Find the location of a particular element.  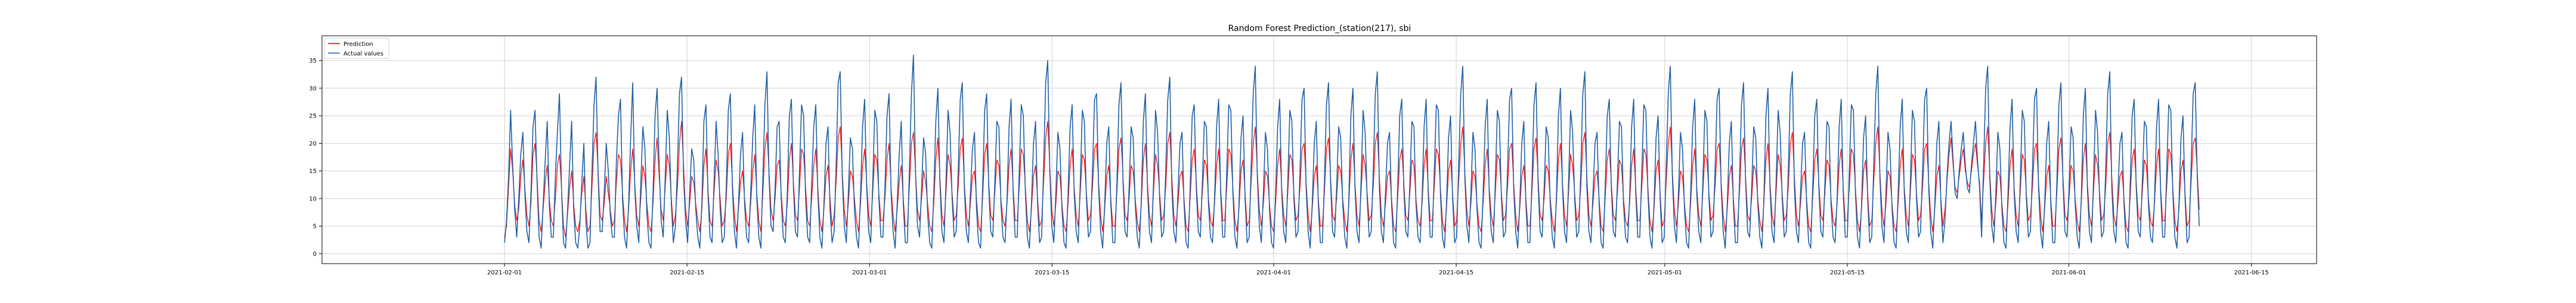

y-tick-label: 30 is located at coordinates (313, 89).